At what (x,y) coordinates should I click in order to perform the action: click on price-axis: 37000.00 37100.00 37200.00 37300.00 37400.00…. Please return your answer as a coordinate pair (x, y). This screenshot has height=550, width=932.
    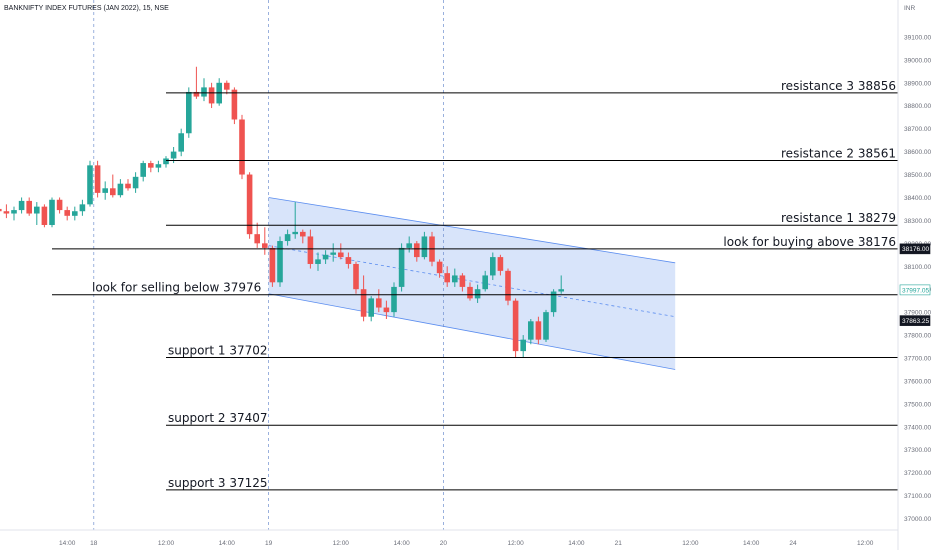
    Looking at the image, I should click on (914, 275).